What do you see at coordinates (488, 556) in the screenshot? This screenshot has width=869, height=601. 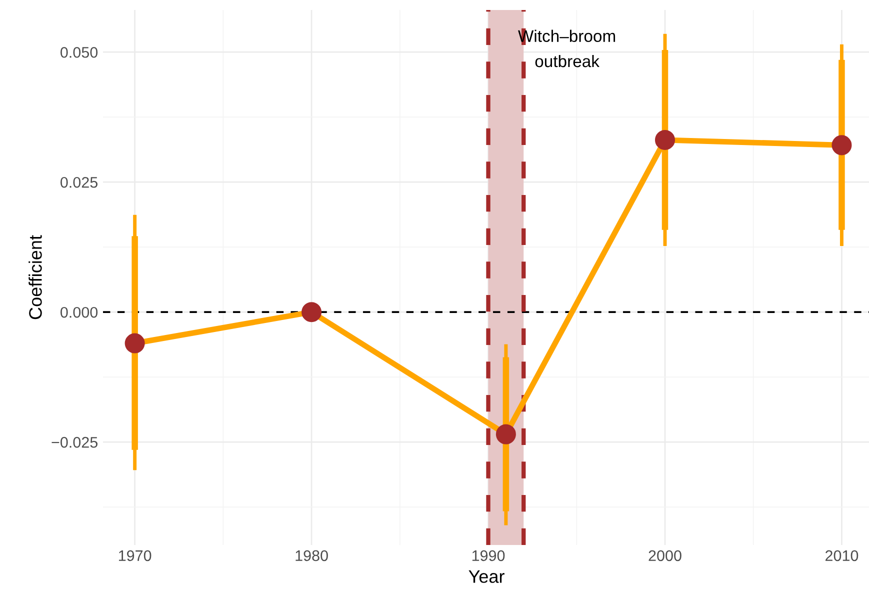 I see `x-tick-label: 1990` at bounding box center [488, 556].